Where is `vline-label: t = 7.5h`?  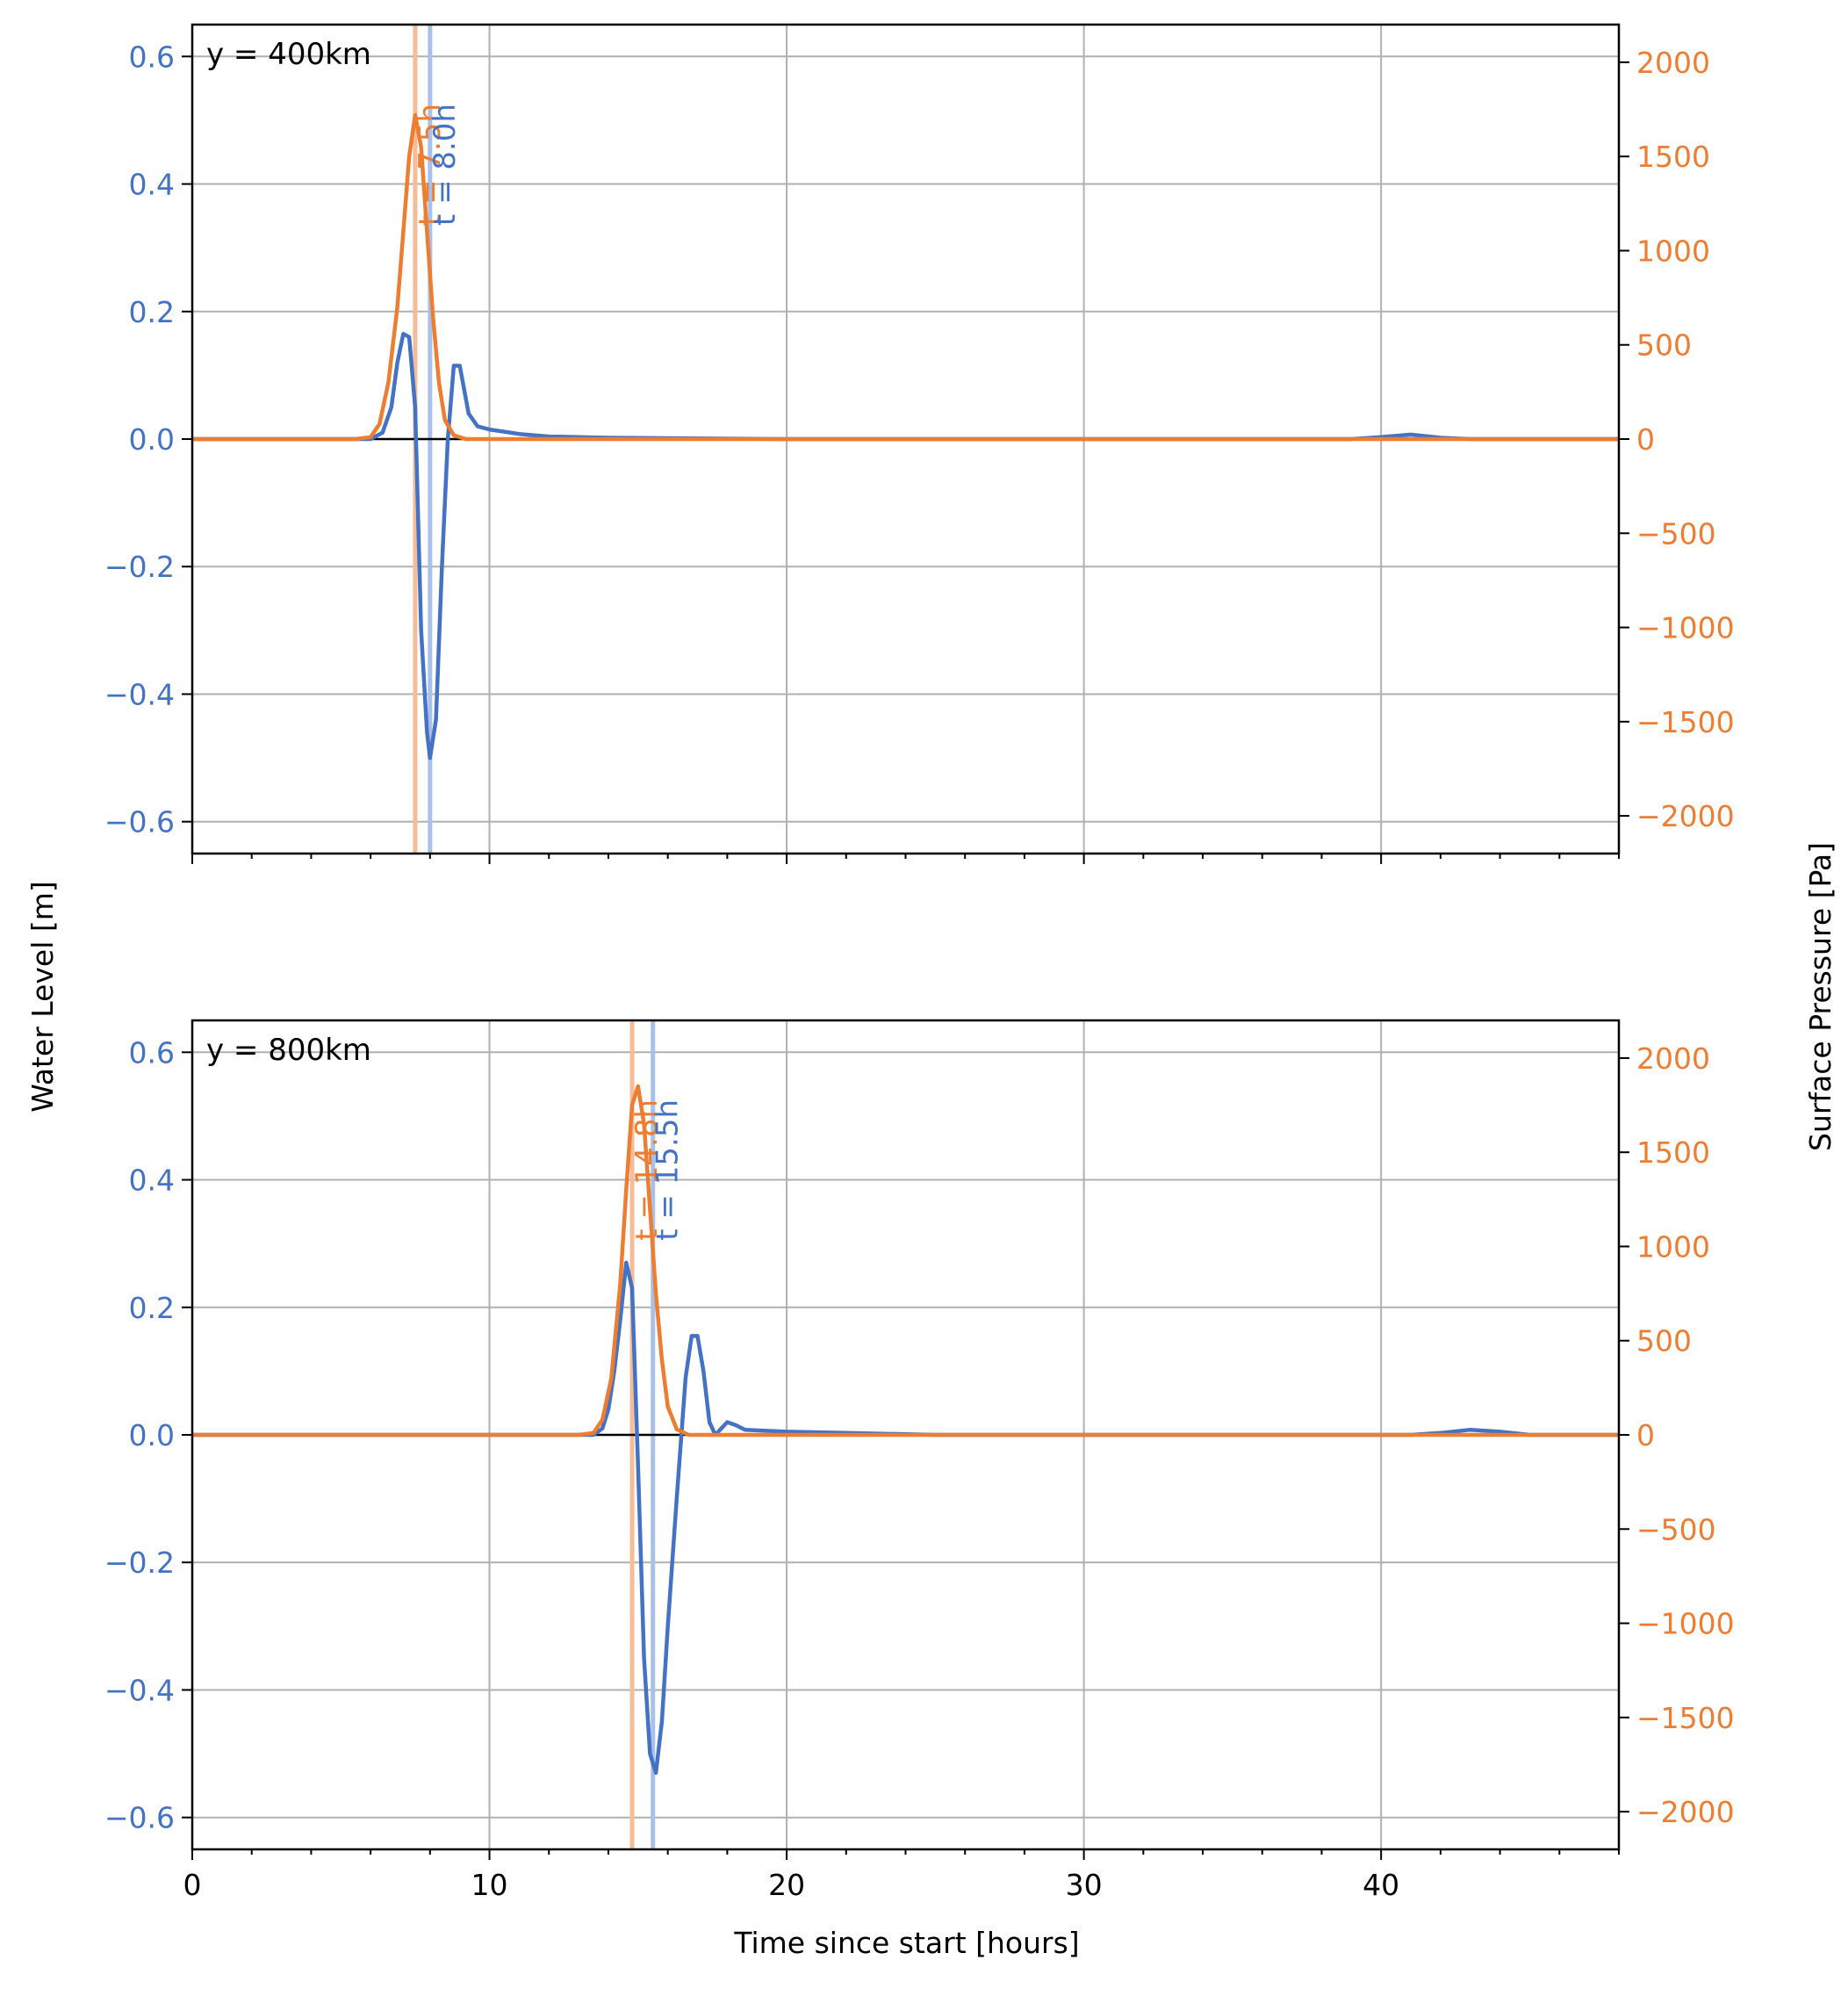
vline-label: t = 7.5h is located at coordinates (430, 165).